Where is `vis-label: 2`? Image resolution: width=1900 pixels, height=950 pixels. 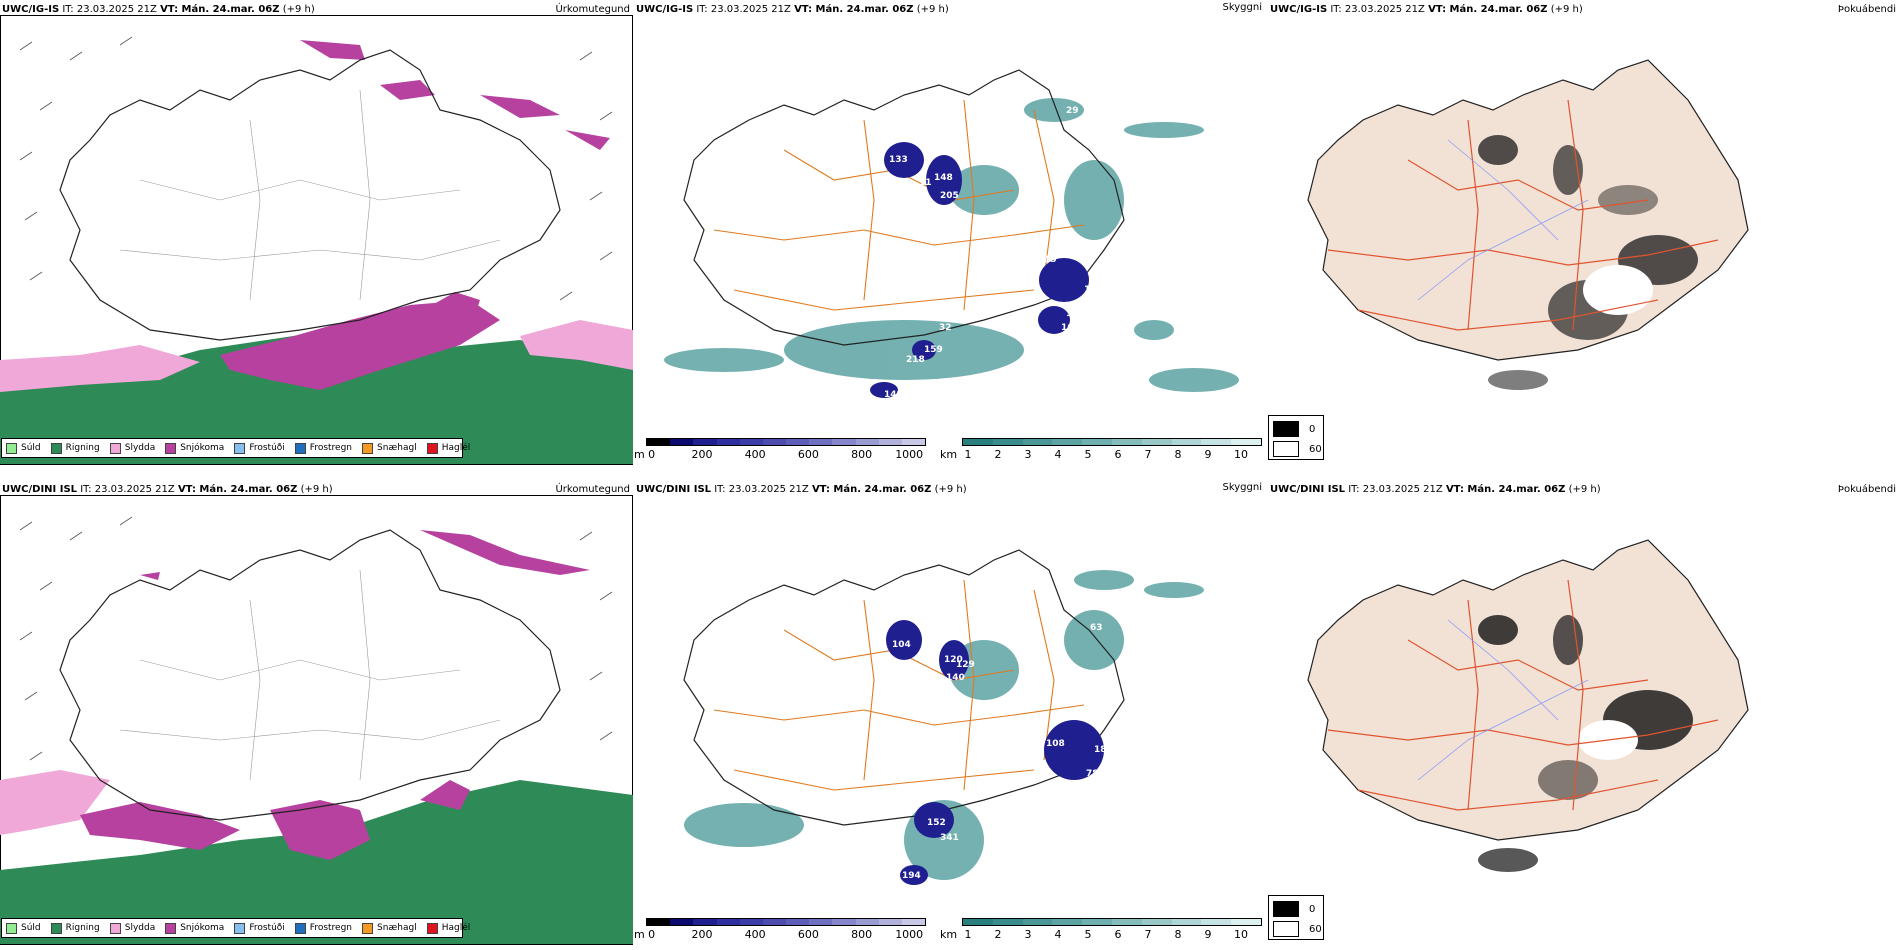 vis-label: 2 is located at coordinates (1032, 238).